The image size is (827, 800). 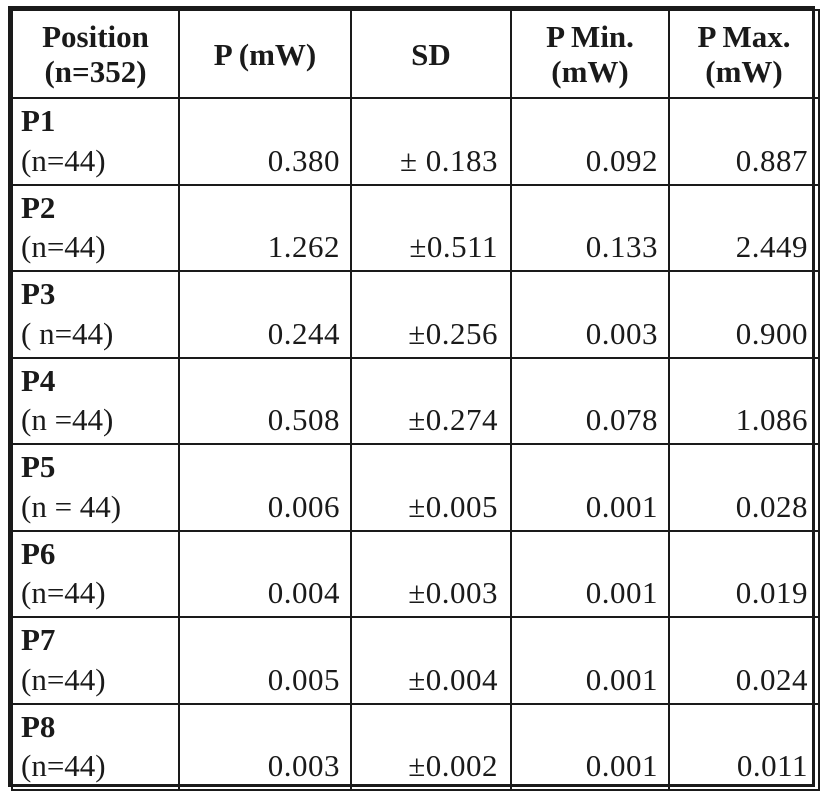 What do you see at coordinates (265, 573) in the screenshot?
I see `cell-power: 0.004` at bounding box center [265, 573].